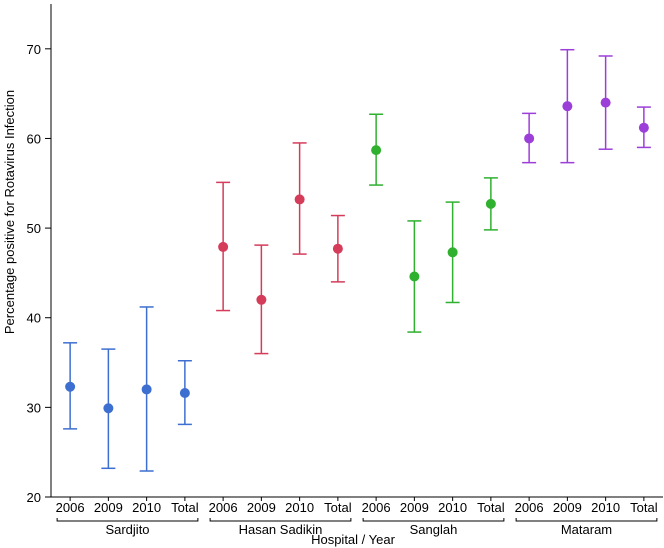  What do you see at coordinates (39, 254) in the screenshot?
I see `y-axis: 20 30 40 50 60 70` at bounding box center [39, 254].